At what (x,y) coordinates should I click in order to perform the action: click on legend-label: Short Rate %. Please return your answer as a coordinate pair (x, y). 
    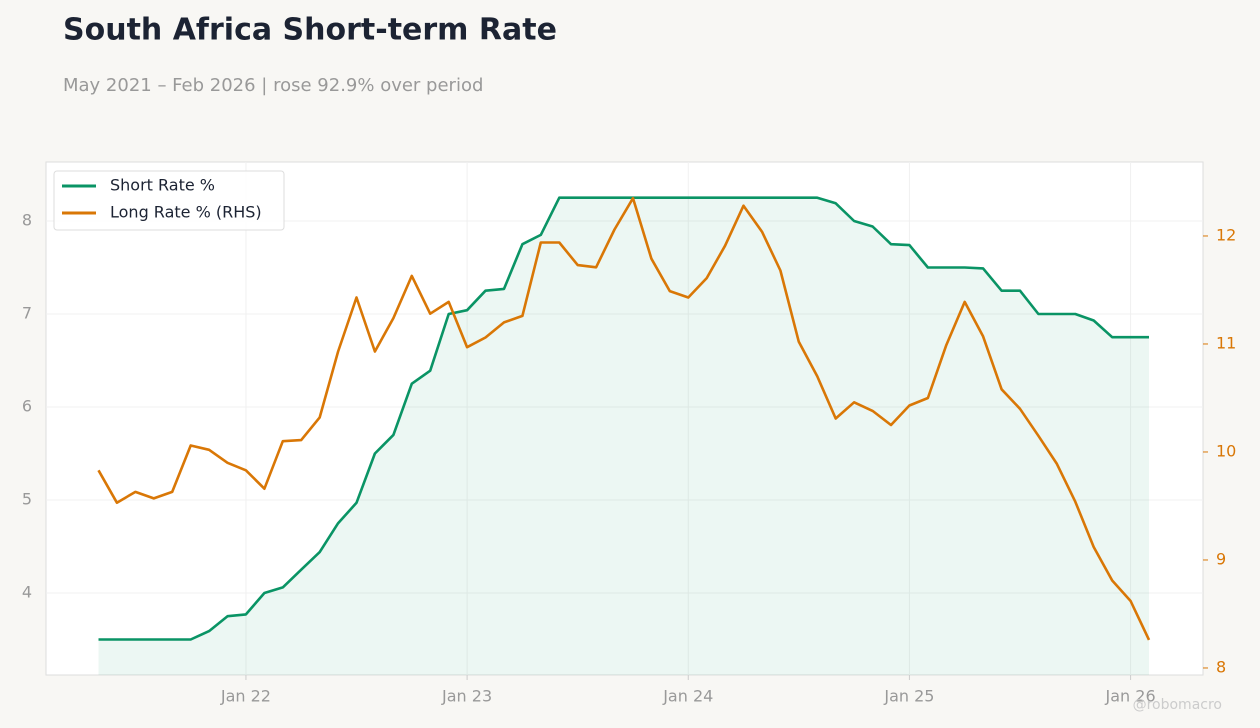
    Looking at the image, I should click on (162, 185).